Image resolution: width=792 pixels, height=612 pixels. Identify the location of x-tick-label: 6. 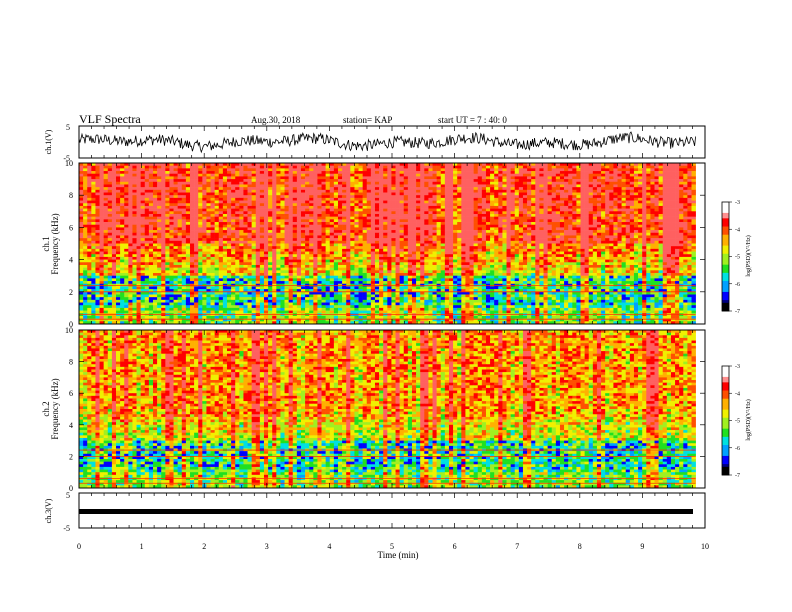
(455, 546).